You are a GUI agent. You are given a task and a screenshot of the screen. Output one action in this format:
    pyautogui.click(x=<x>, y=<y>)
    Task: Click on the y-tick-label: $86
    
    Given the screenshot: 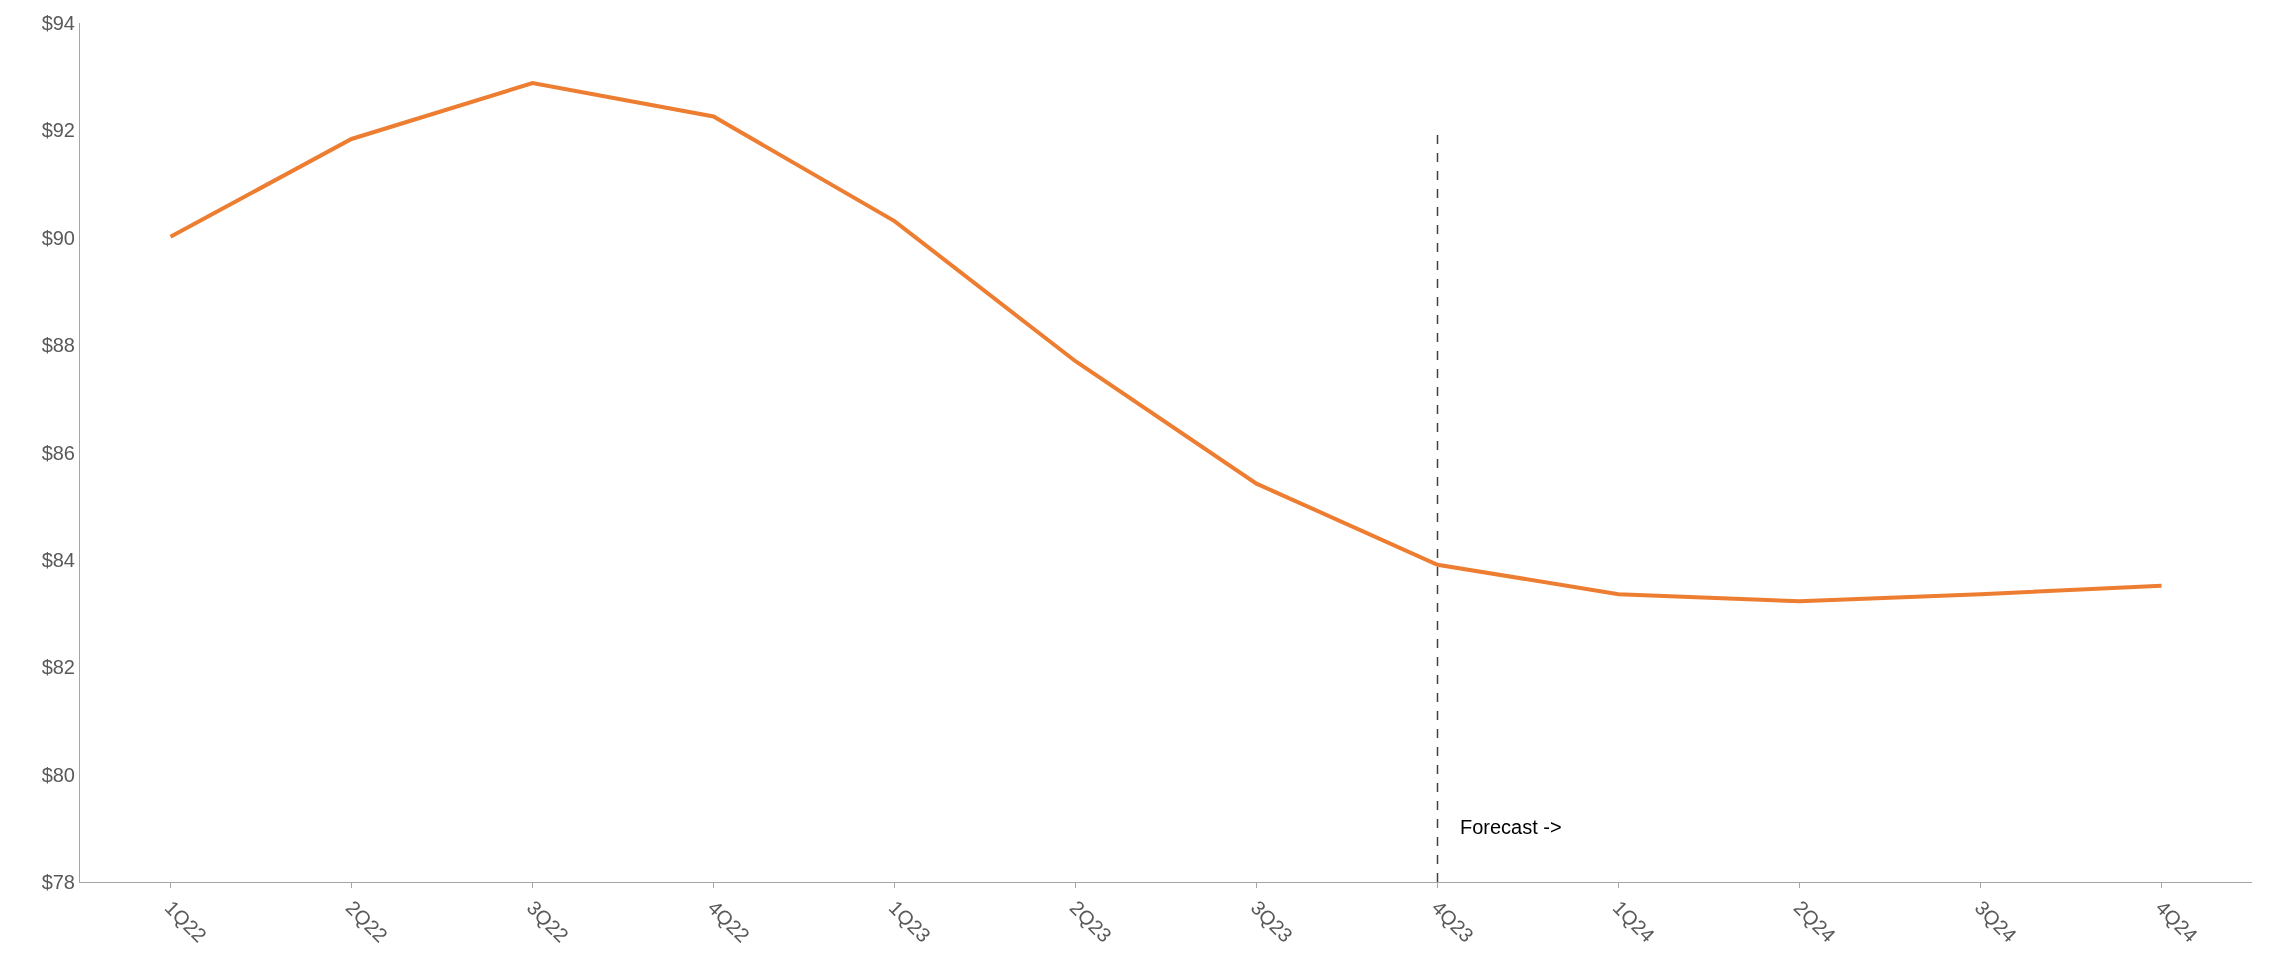 What is the action you would take?
    pyautogui.click(x=58, y=452)
    